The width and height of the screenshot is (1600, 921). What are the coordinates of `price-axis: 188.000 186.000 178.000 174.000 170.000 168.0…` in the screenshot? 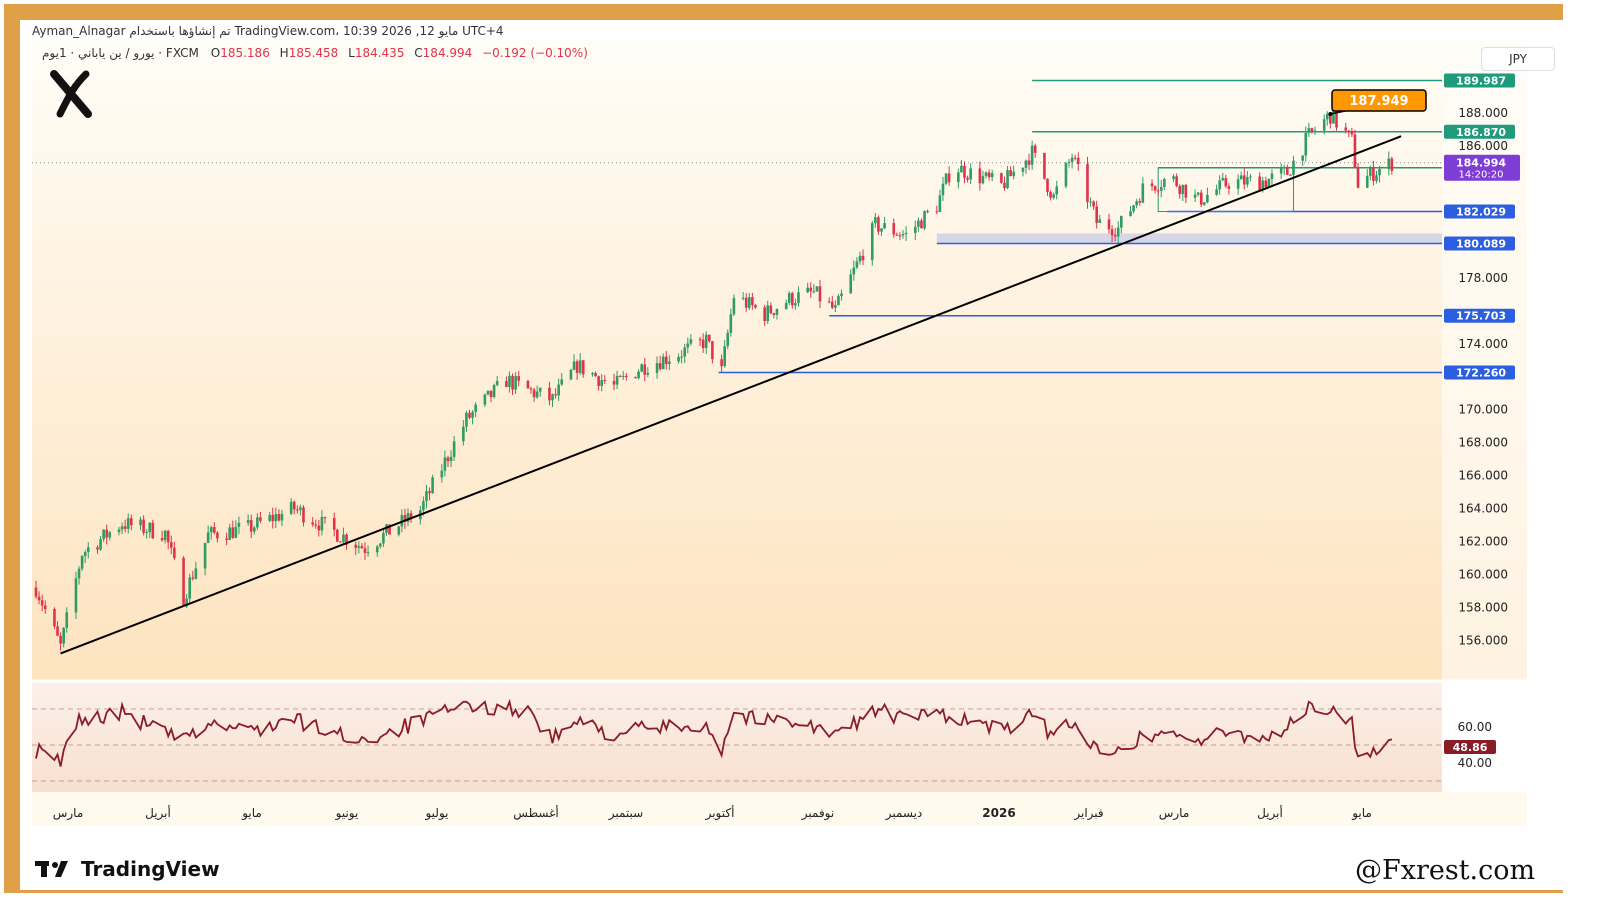 It's located at (1483, 376).